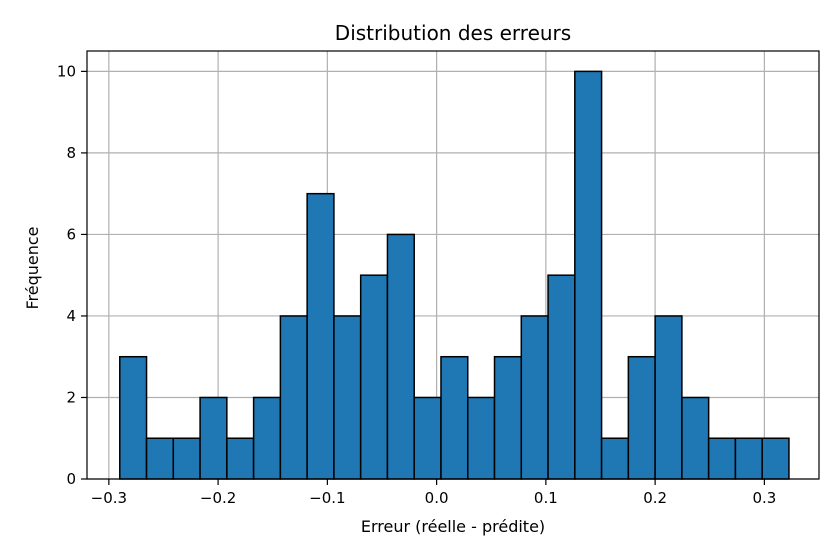 This screenshot has width=840, height=560. What do you see at coordinates (655, 498) in the screenshot?
I see `x-tick-label: 0.2` at bounding box center [655, 498].